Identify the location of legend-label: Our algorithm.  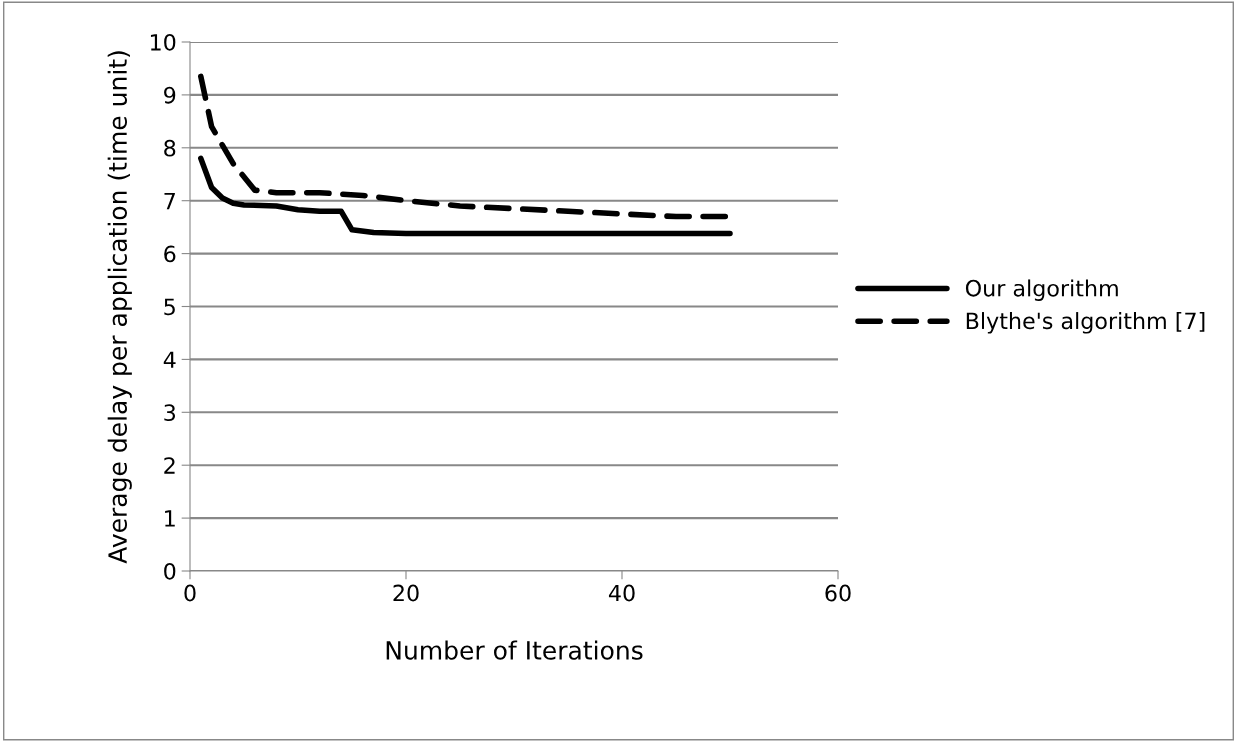
(1041, 290).